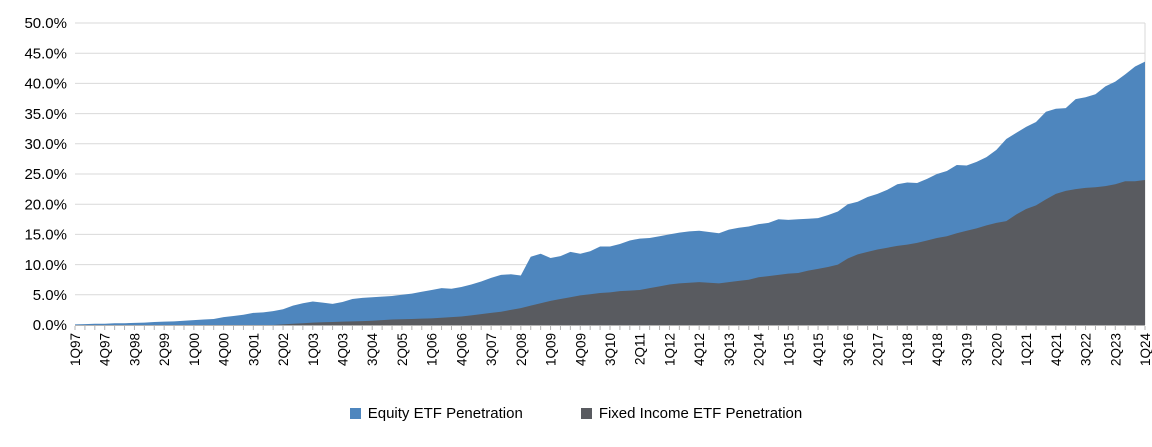 The image size is (1152, 447). I want to click on x-axis-label: 3Q13, so click(729, 349).